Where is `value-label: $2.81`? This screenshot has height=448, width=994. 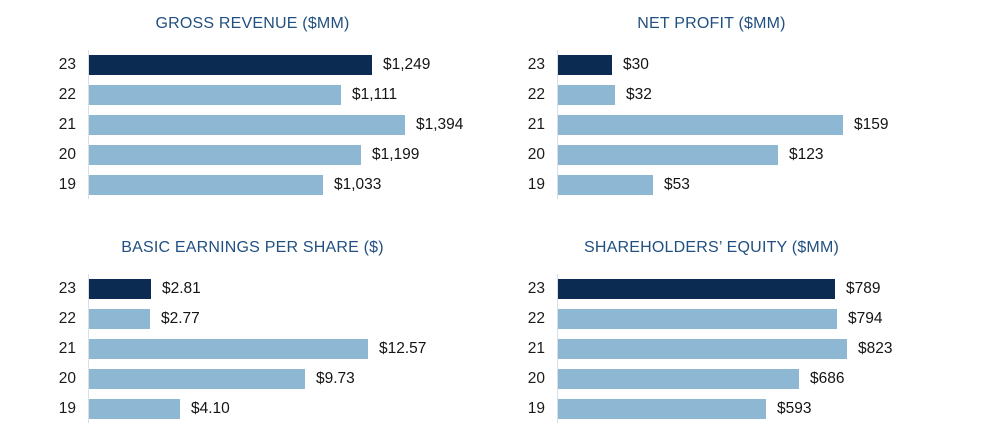
value-label: $2.81 is located at coordinates (181, 288).